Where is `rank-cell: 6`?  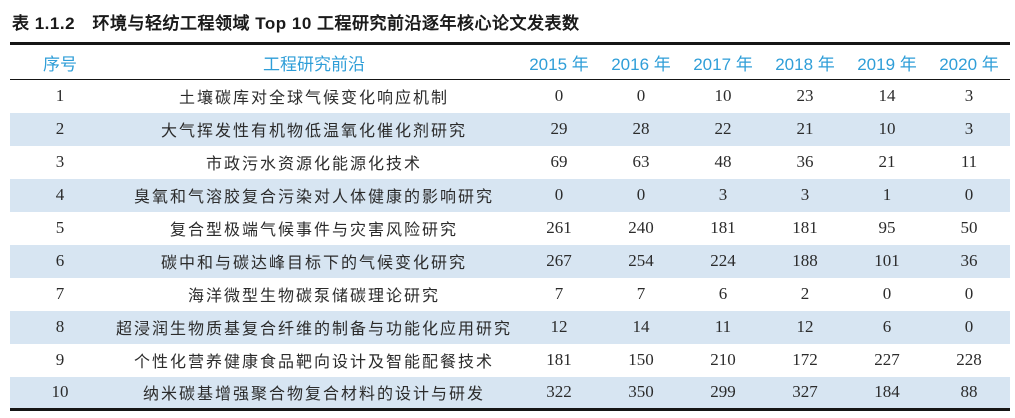
rank-cell: 6 is located at coordinates (60, 260).